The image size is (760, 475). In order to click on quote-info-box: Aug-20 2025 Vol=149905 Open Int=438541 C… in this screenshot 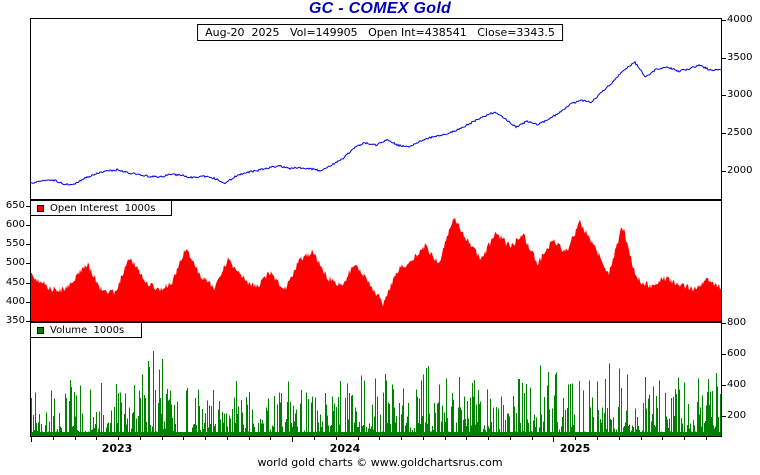, I will do `click(380, 32)`.